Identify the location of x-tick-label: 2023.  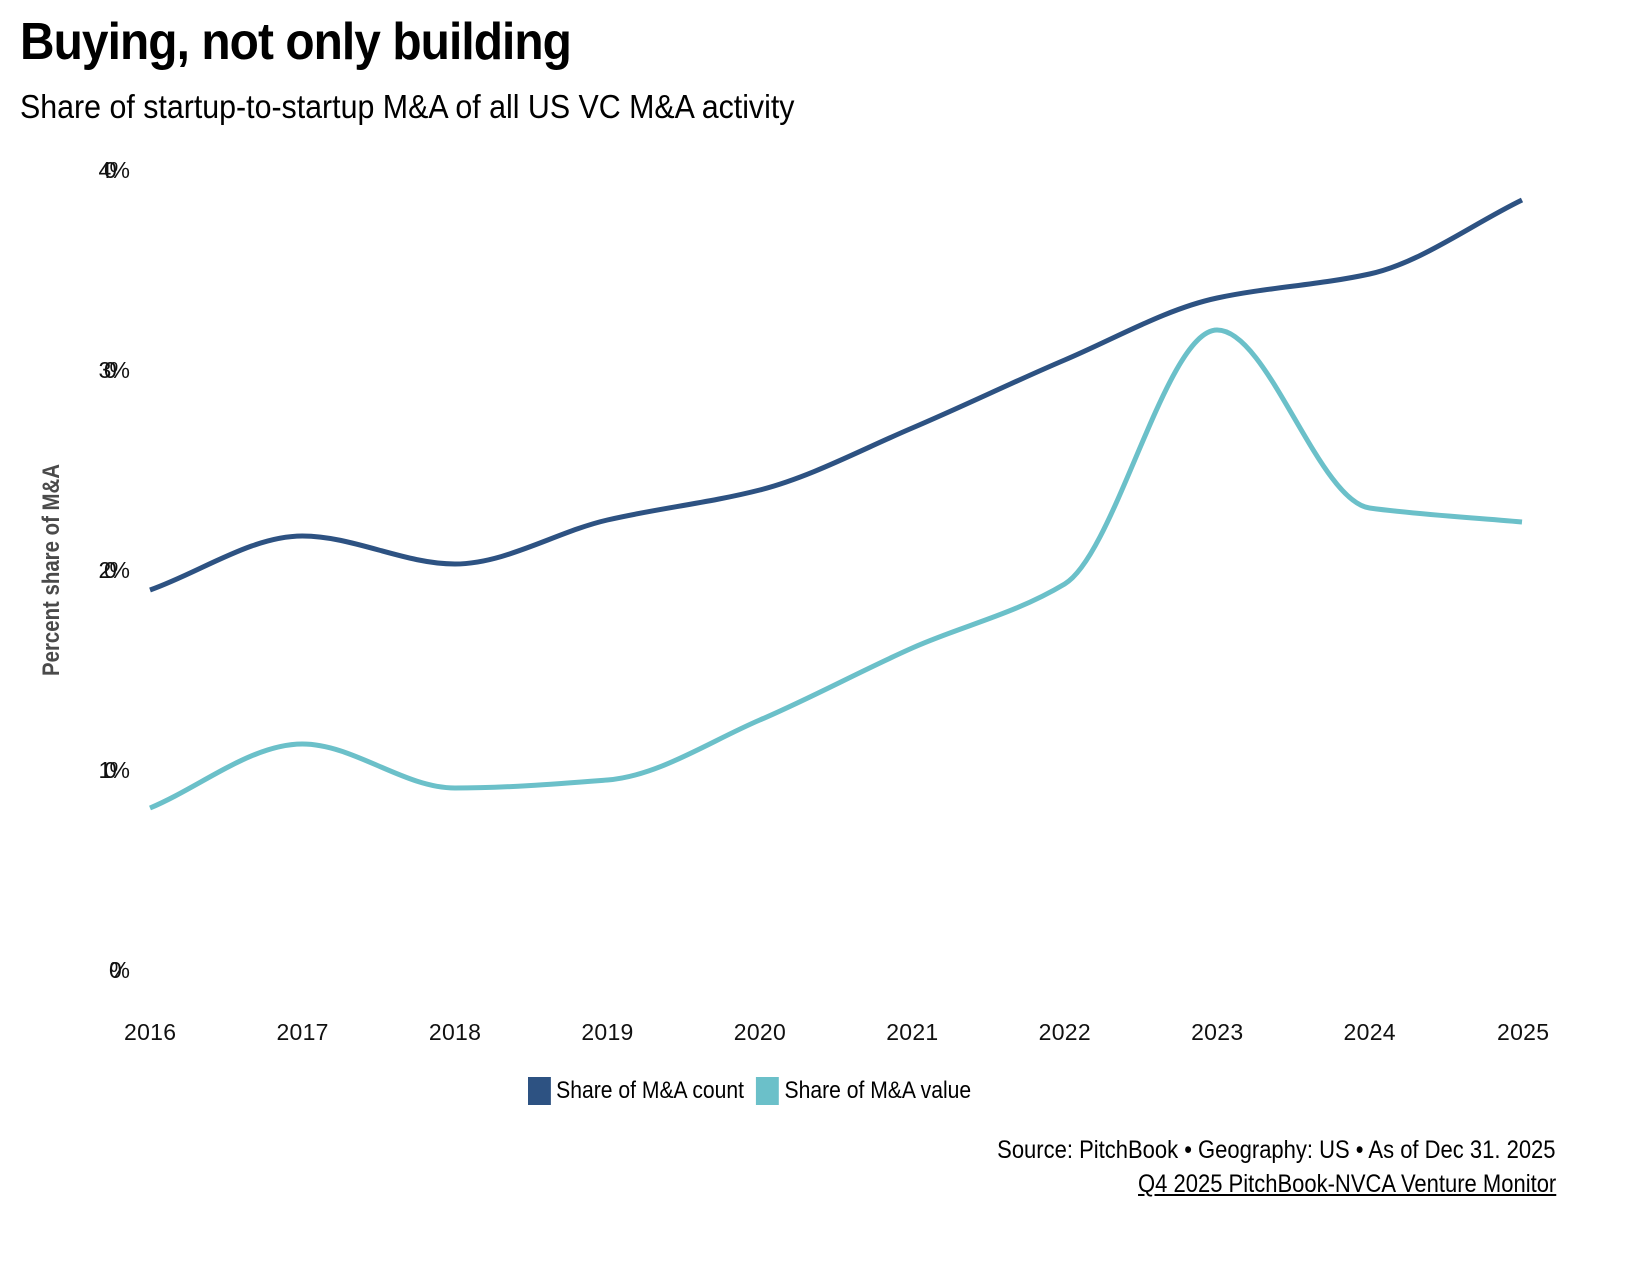
(1217, 1032).